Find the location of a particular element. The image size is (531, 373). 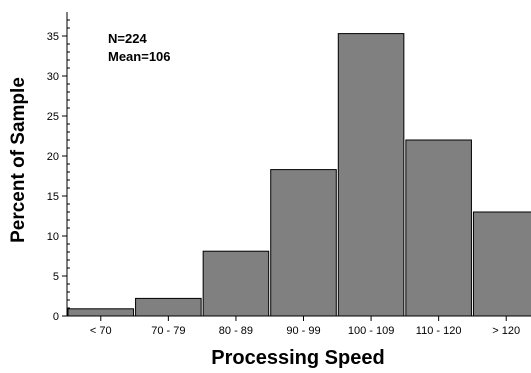

x-tick-label-6: > 120 is located at coordinates (506, 331).